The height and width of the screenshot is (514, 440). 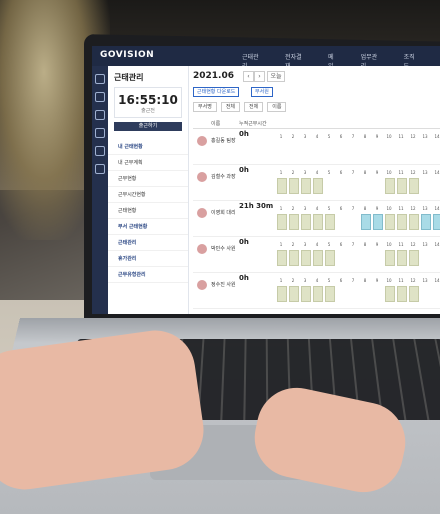 I want to click on member-chip: 부서원, so click(x=262, y=92).